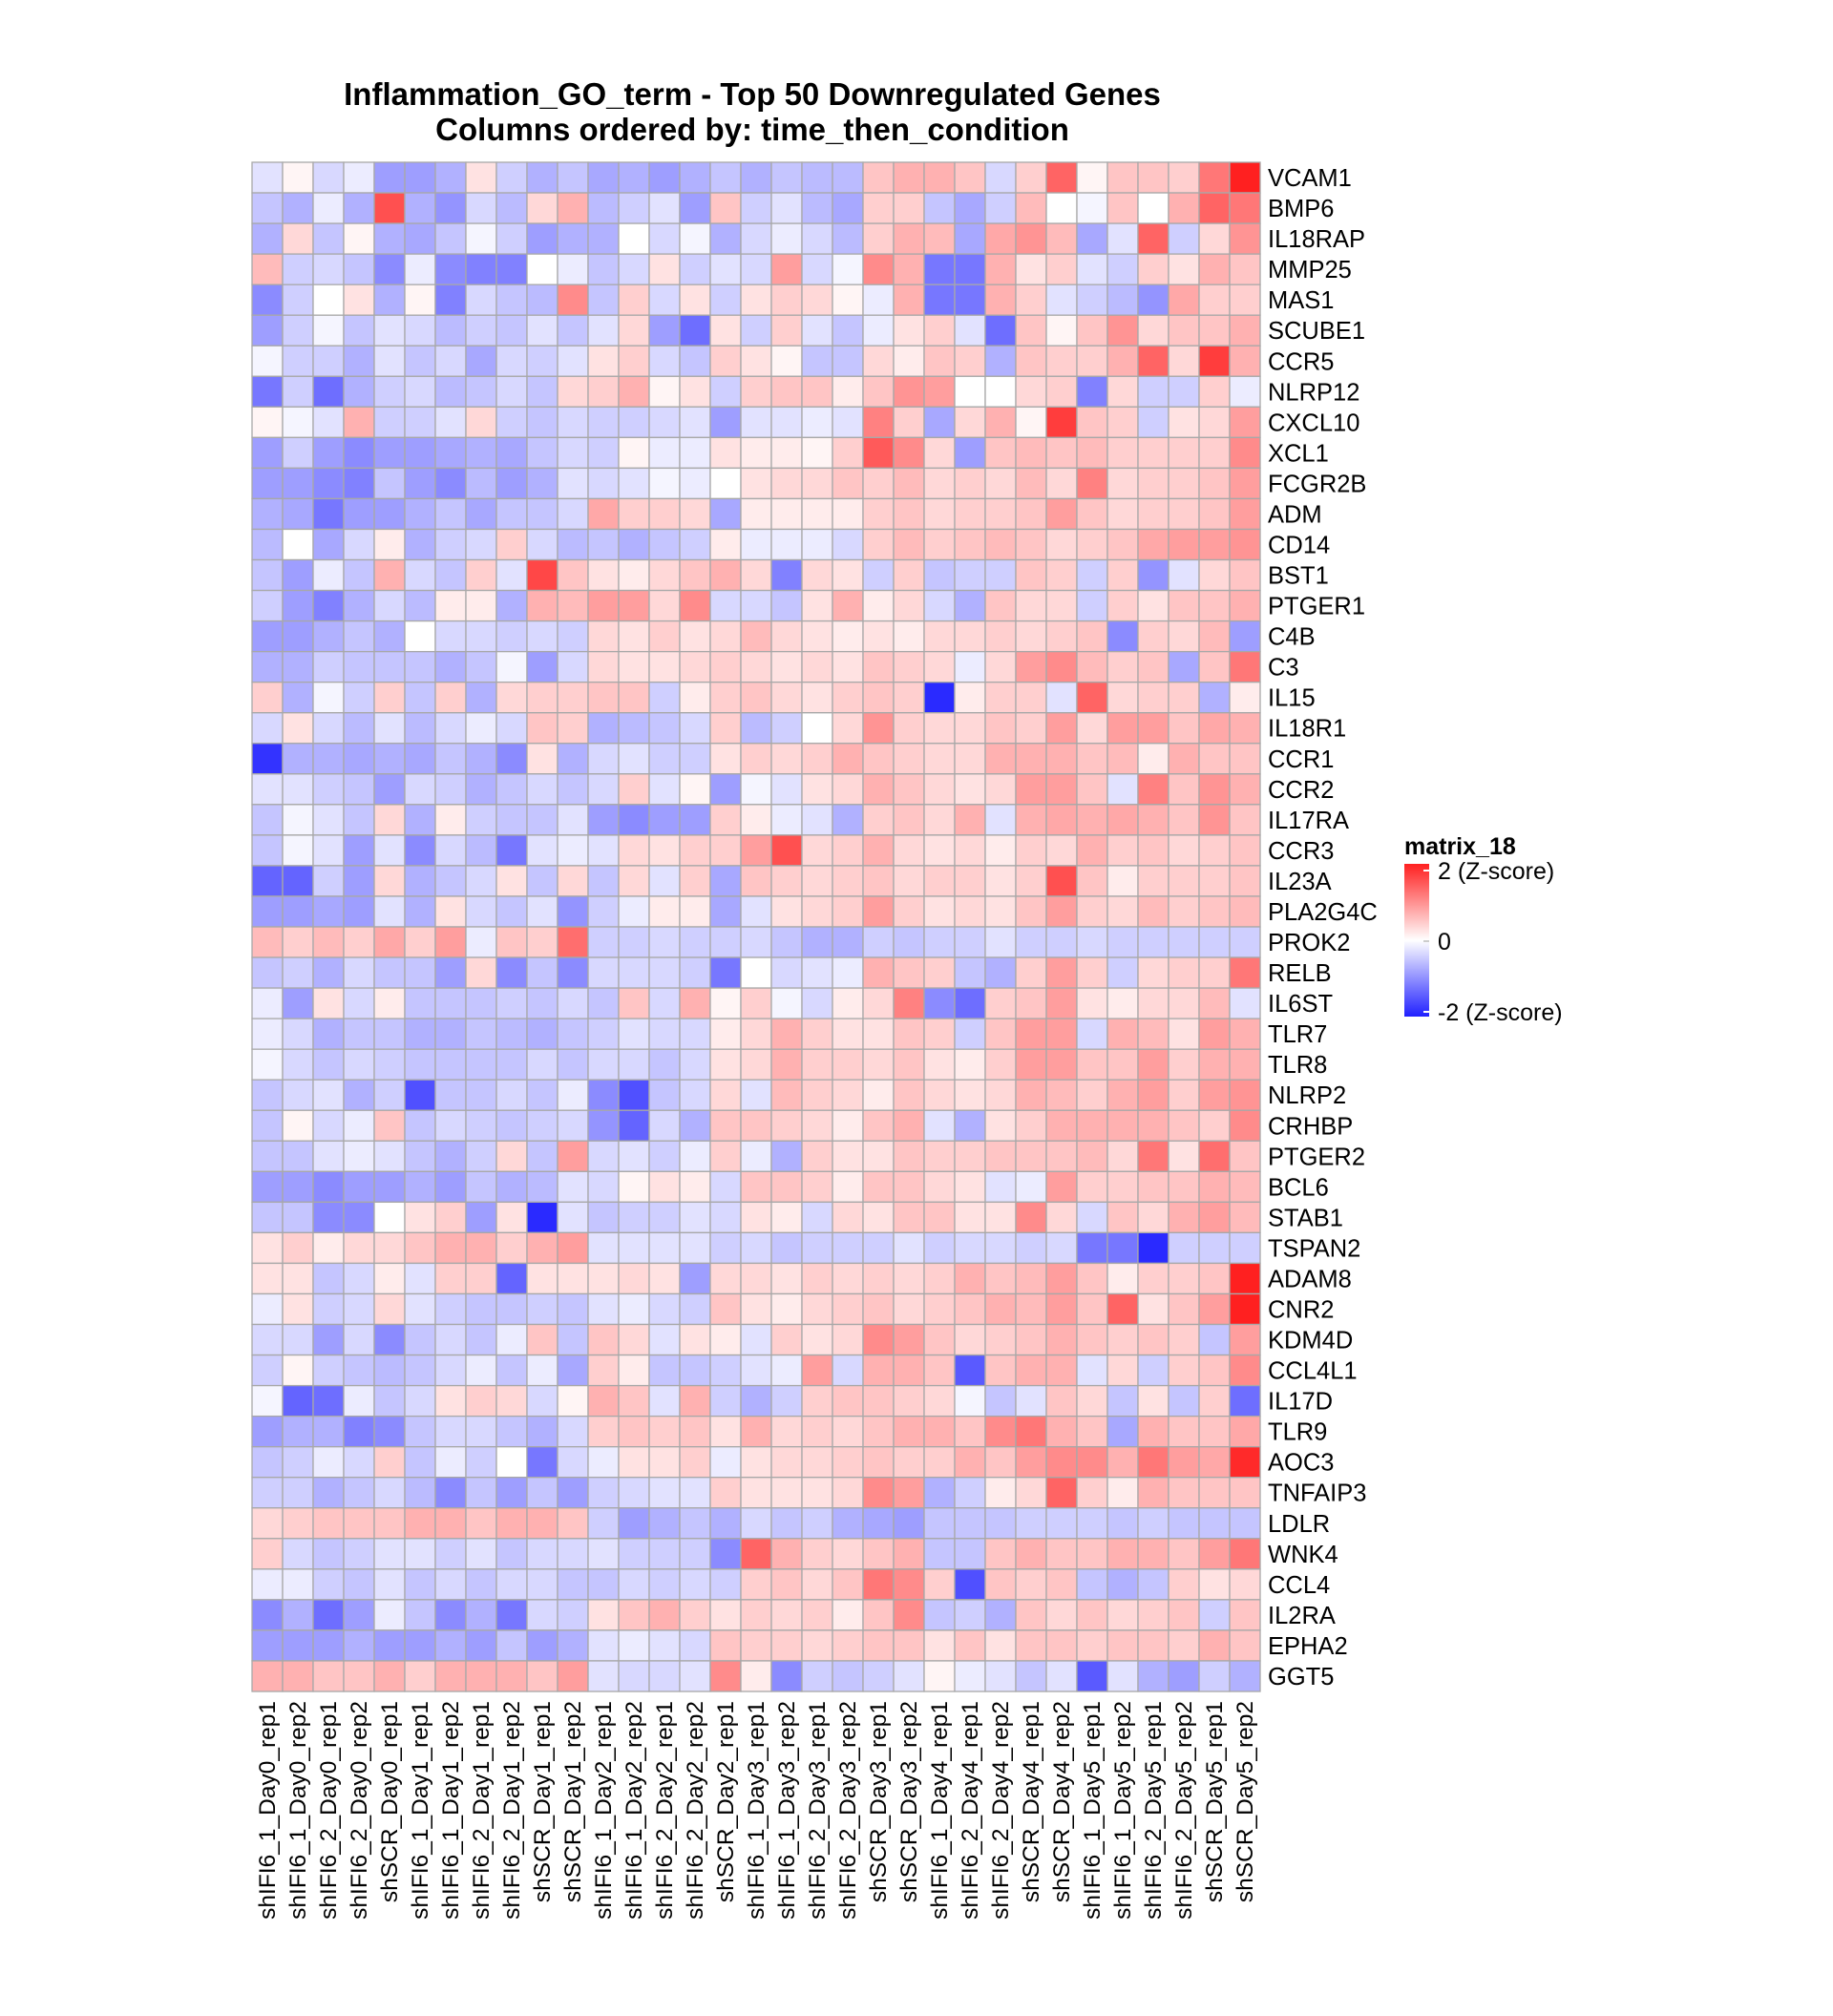 The width and height of the screenshot is (1833, 2016). Describe the element at coordinates (1301, 361) in the screenshot. I see `row-label: CCR5` at that location.